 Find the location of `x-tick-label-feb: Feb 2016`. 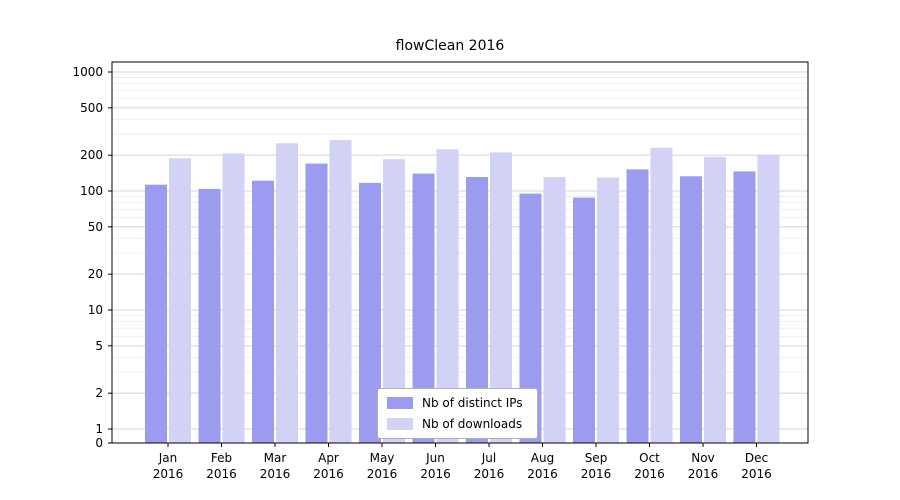

x-tick-label-feb: Feb 2016 is located at coordinates (221, 466).